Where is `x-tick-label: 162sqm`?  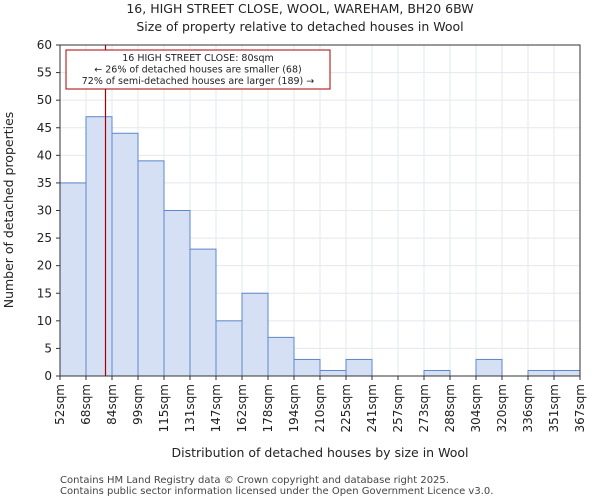 x-tick-label: 162sqm is located at coordinates (242, 408).